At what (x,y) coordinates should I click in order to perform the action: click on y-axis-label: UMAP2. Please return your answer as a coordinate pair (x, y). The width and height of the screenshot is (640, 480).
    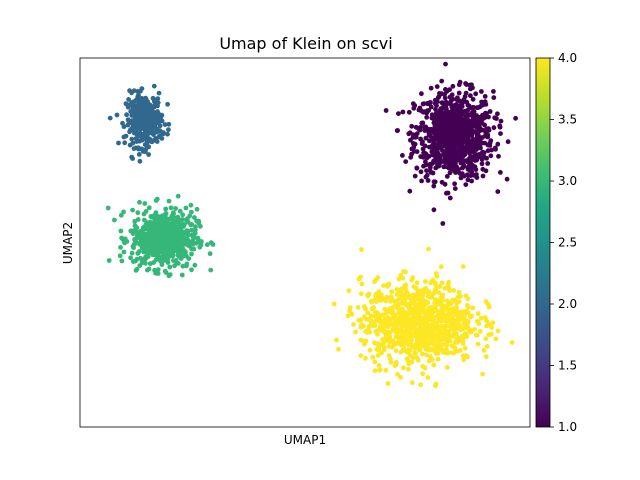
    Looking at the image, I should click on (68, 243).